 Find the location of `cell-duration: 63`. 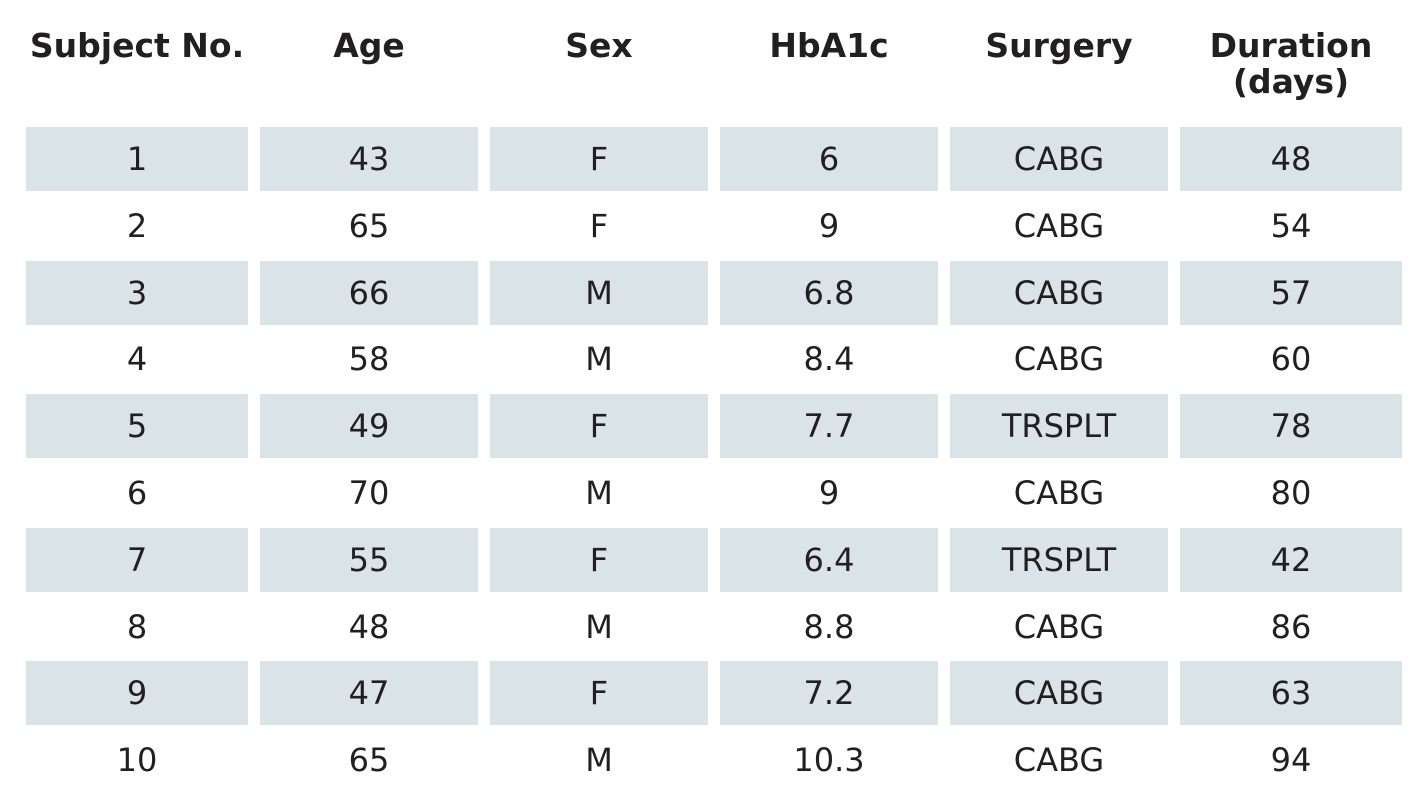

cell-duration: 63 is located at coordinates (1291, 693).